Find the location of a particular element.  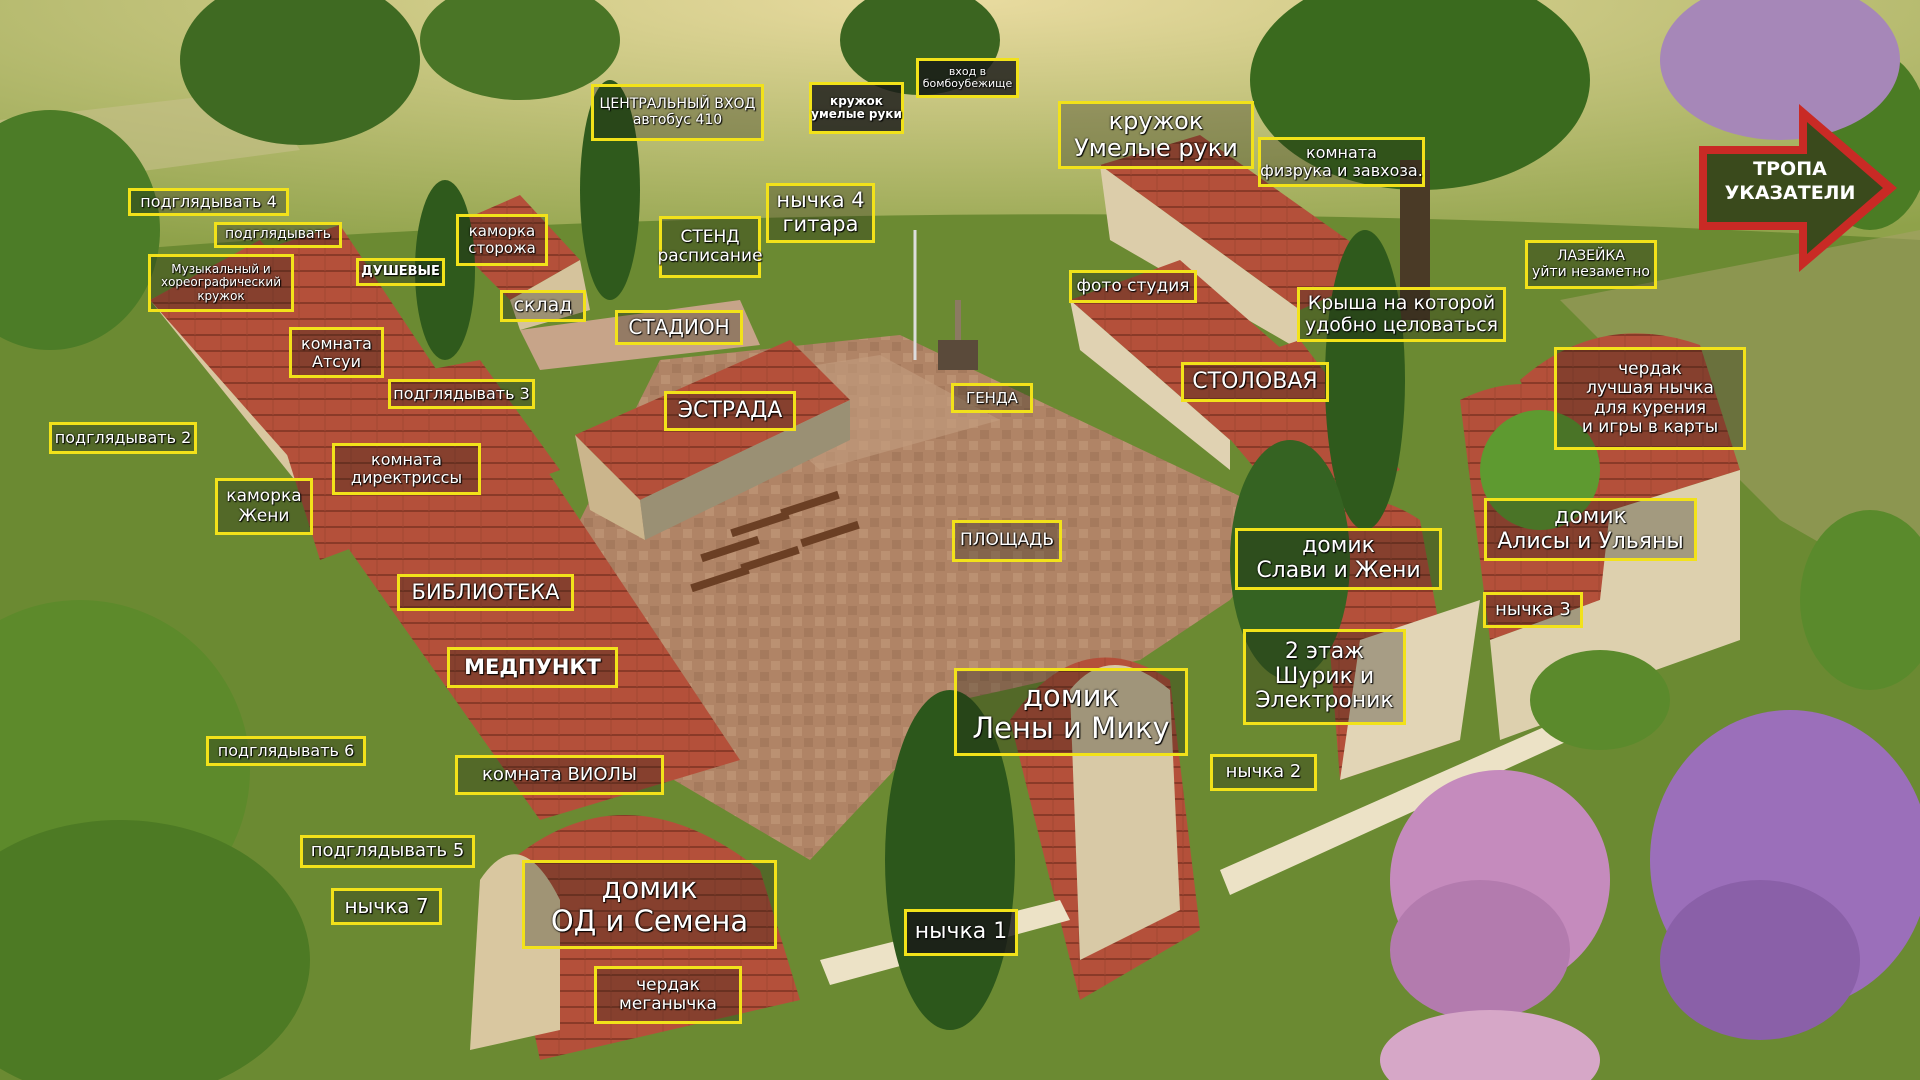

label-hideout-4: нычка 4 гитара is located at coordinates (820, 213).